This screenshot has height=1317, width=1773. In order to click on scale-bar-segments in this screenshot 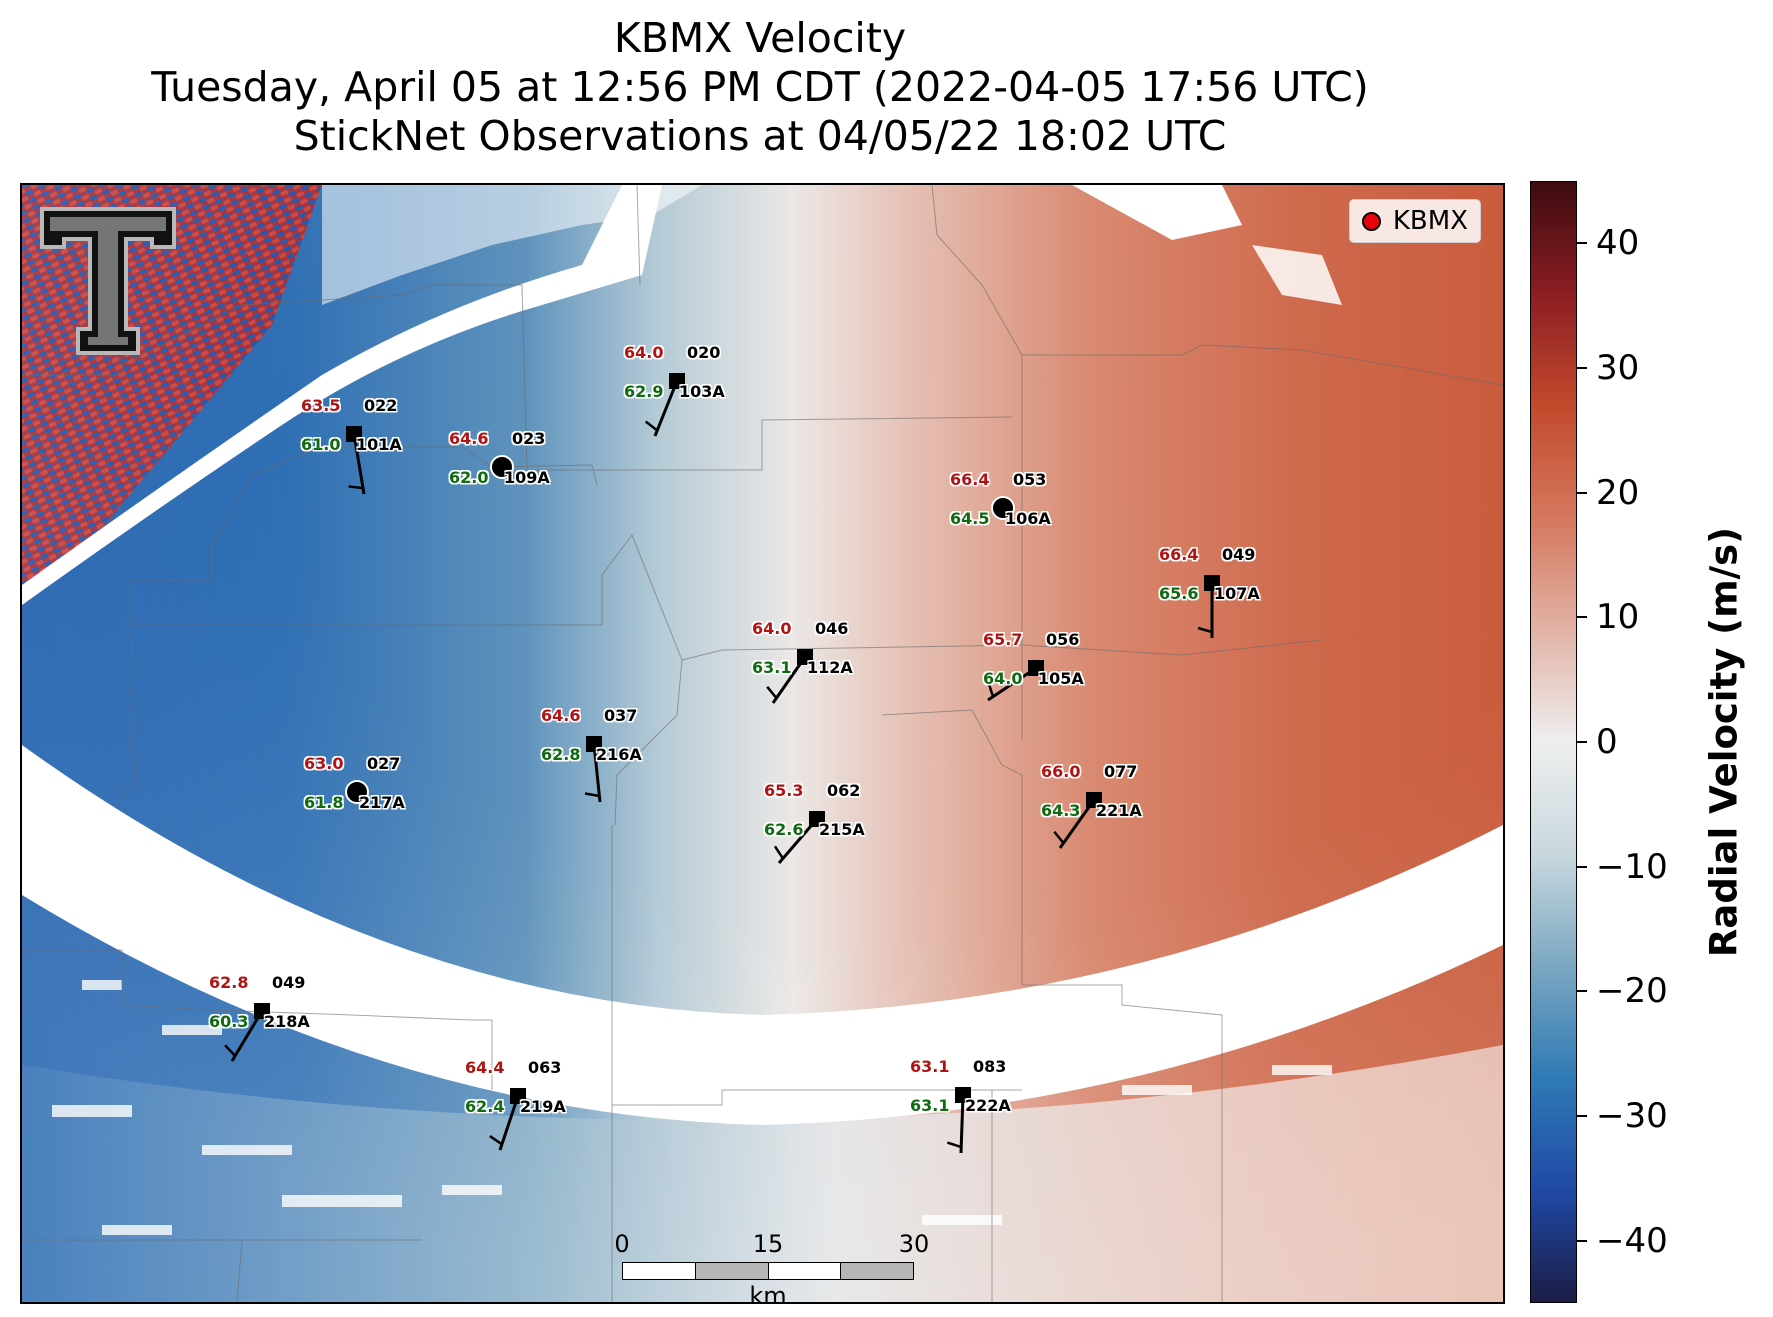, I will do `click(768, 1271)`.